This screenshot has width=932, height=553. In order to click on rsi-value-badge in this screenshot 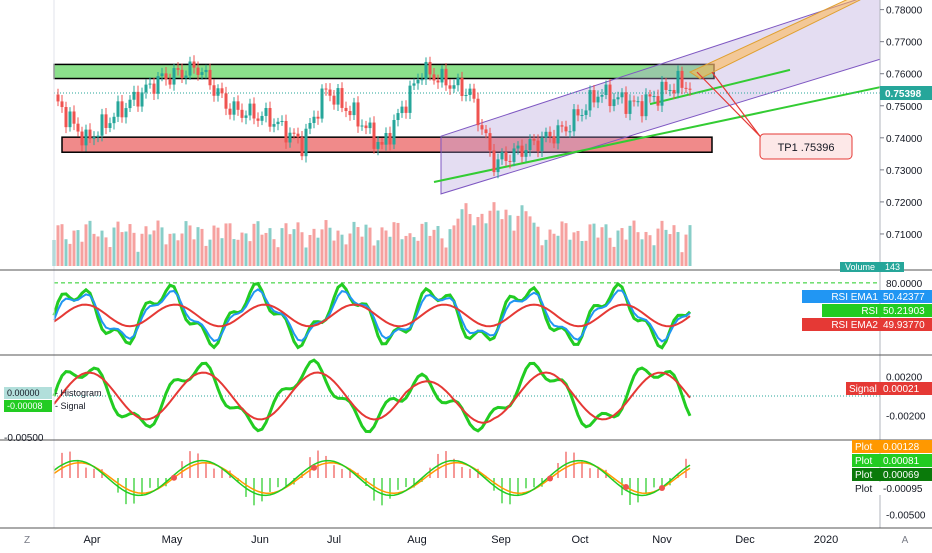, I will do `click(906, 324)`.